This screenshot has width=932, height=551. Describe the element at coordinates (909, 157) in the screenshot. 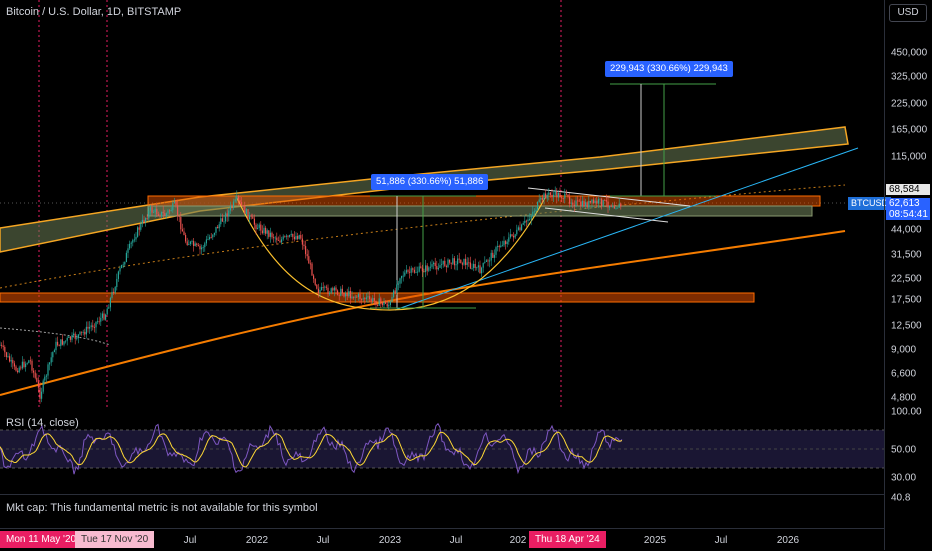

I see `price-label: 115,000` at that location.